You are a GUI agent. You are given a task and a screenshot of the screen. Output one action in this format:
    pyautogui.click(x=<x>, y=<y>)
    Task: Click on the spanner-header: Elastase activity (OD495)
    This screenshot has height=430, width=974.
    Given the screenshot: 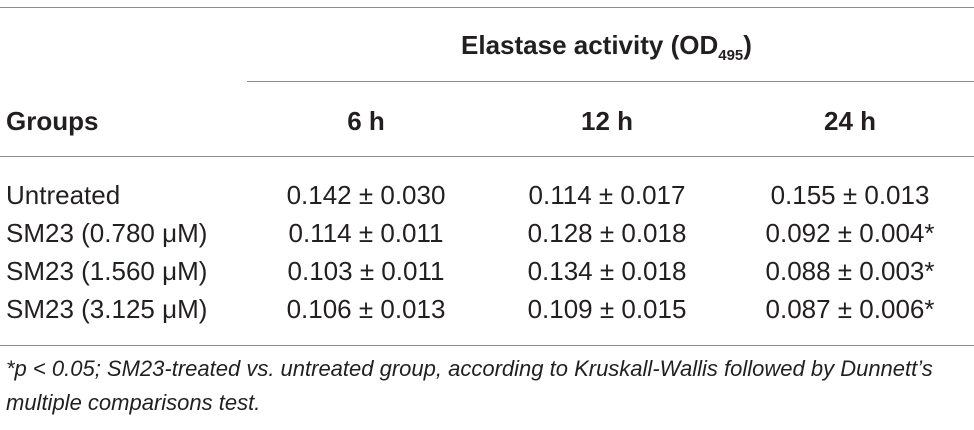 What is the action you would take?
    pyautogui.click(x=606, y=46)
    